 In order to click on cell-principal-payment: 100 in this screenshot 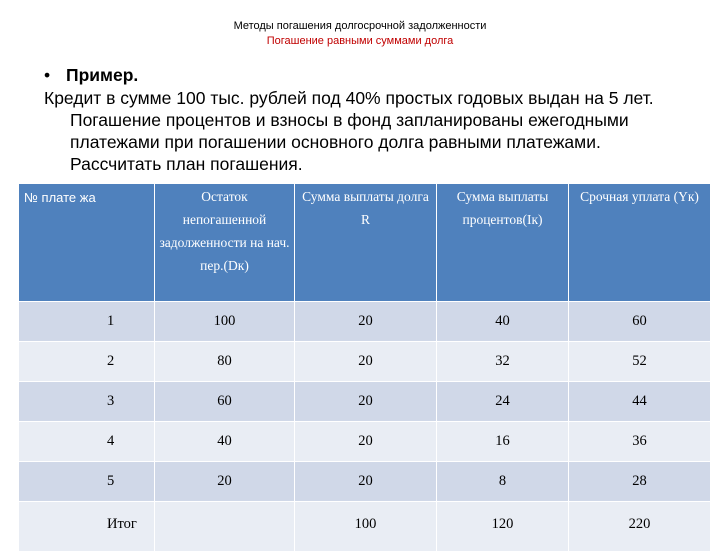, I will do `click(365, 526)`.